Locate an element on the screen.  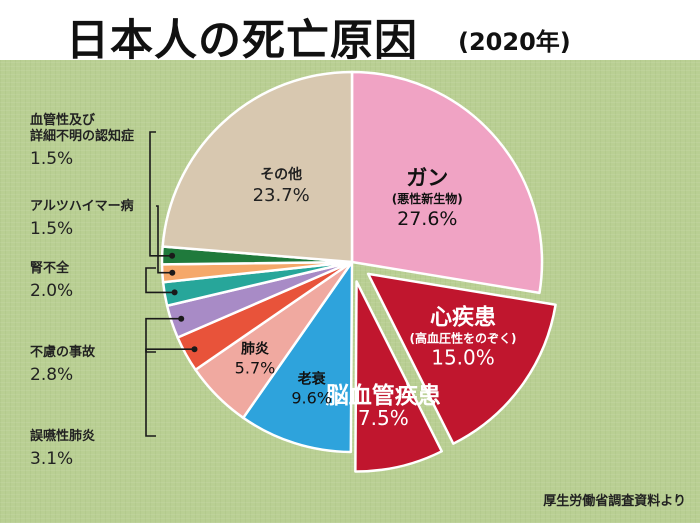
external-label-3-line-0: 不慮の事故 is located at coordinates (63, 352).